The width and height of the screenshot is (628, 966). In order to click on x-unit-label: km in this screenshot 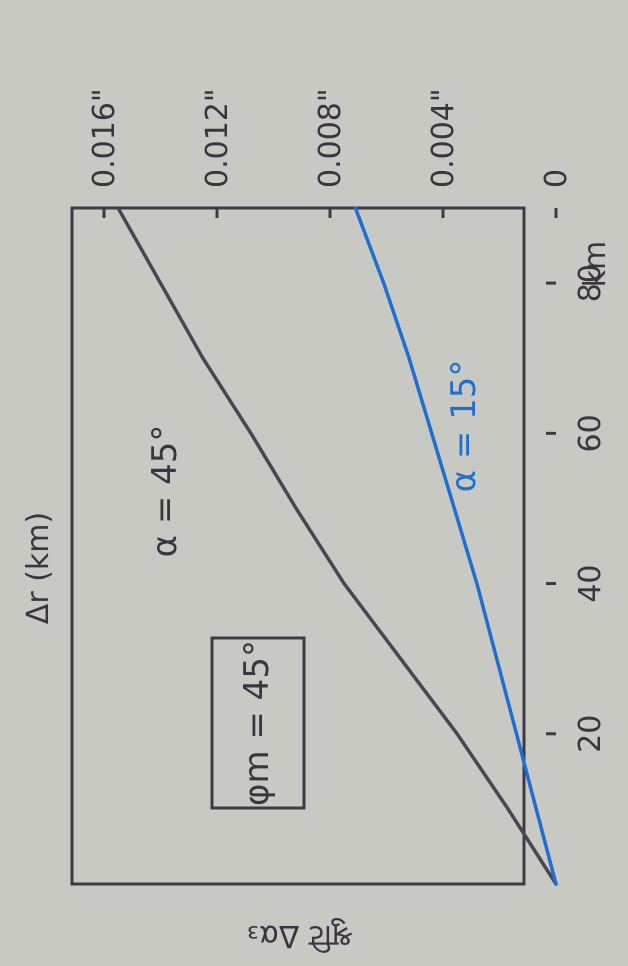, I will do `click(595, 264)`.